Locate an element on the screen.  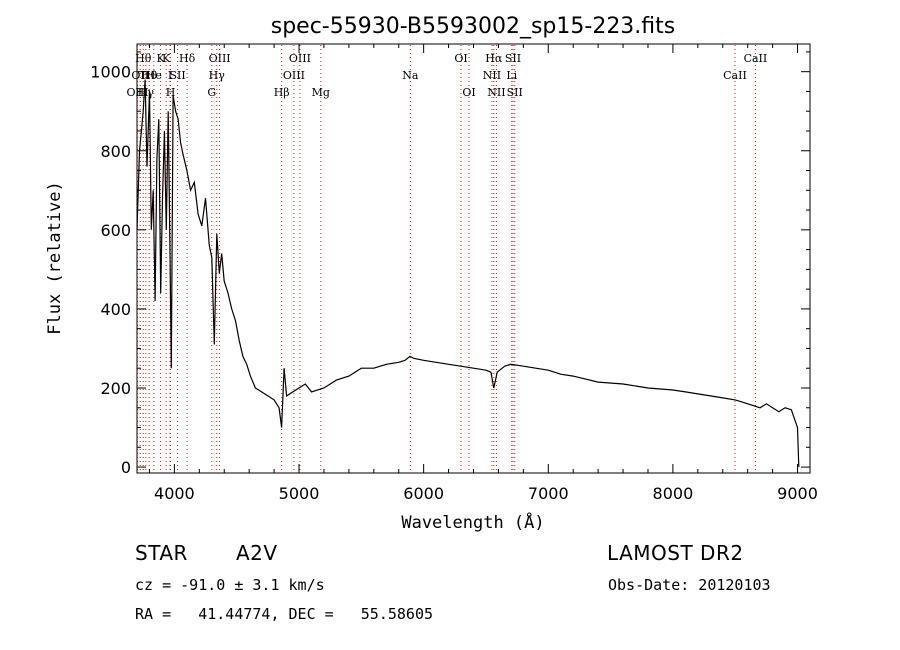
x-tick-label: 7000 is located at coordinates (548, 493).